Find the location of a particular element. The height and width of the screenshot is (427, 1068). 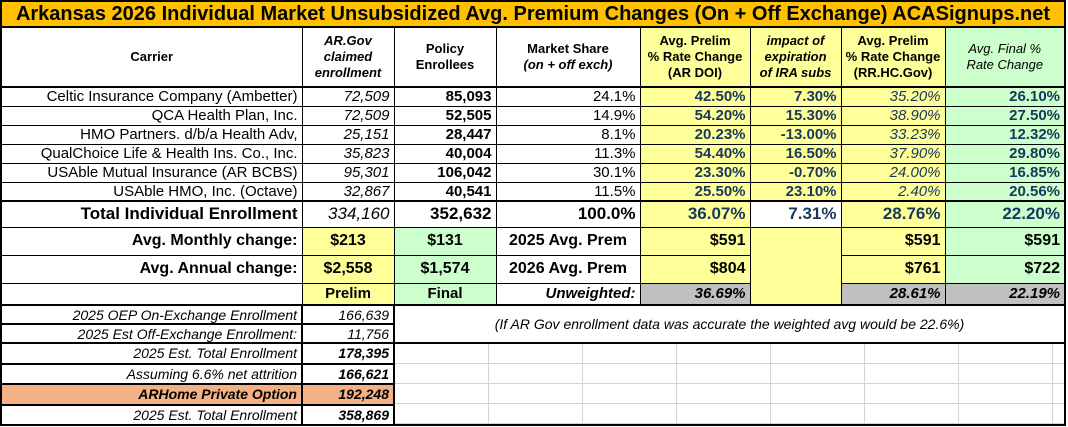

policy-enrollees-cell: 52,505 is located at coordinates (445, 115).